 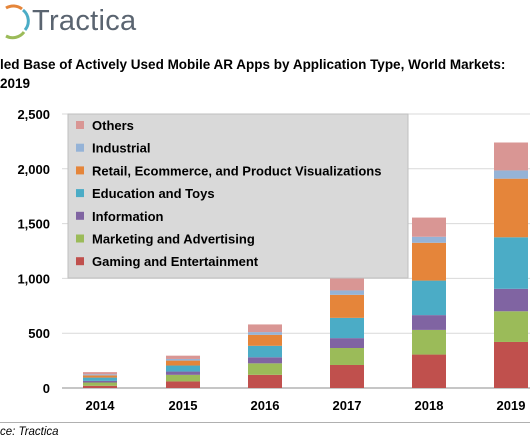 What do you see at coordinates (429, 298) in the screenshot?
I see `bar-2018-education-and-toys` at bounding box center [429, 298].